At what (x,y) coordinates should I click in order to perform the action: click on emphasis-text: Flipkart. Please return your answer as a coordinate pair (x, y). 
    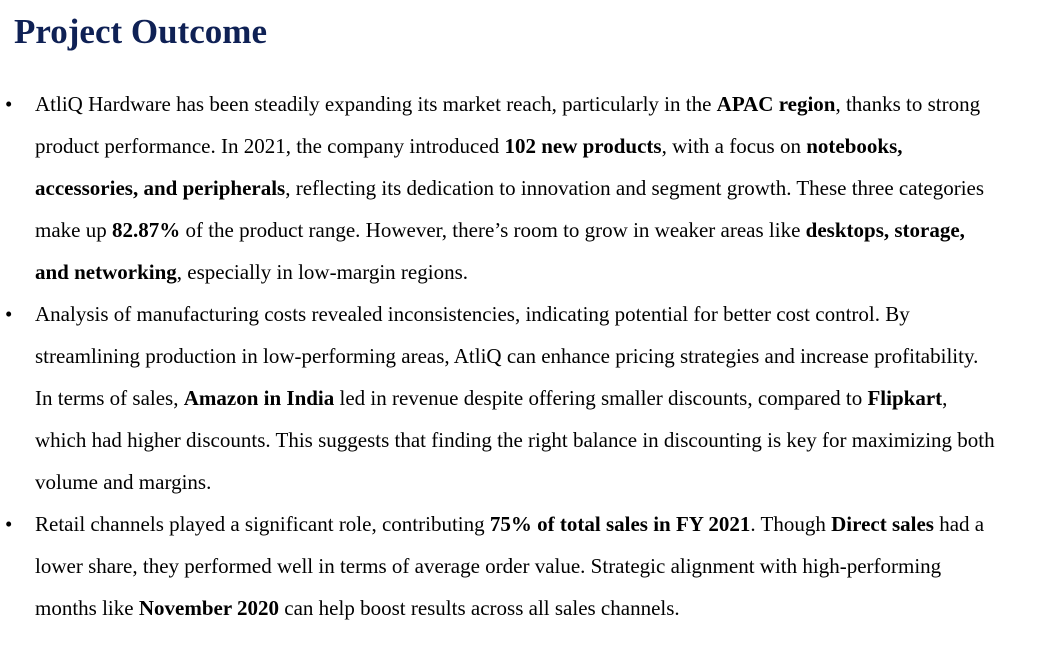
    Looking at the image, I should click on (905, 398).